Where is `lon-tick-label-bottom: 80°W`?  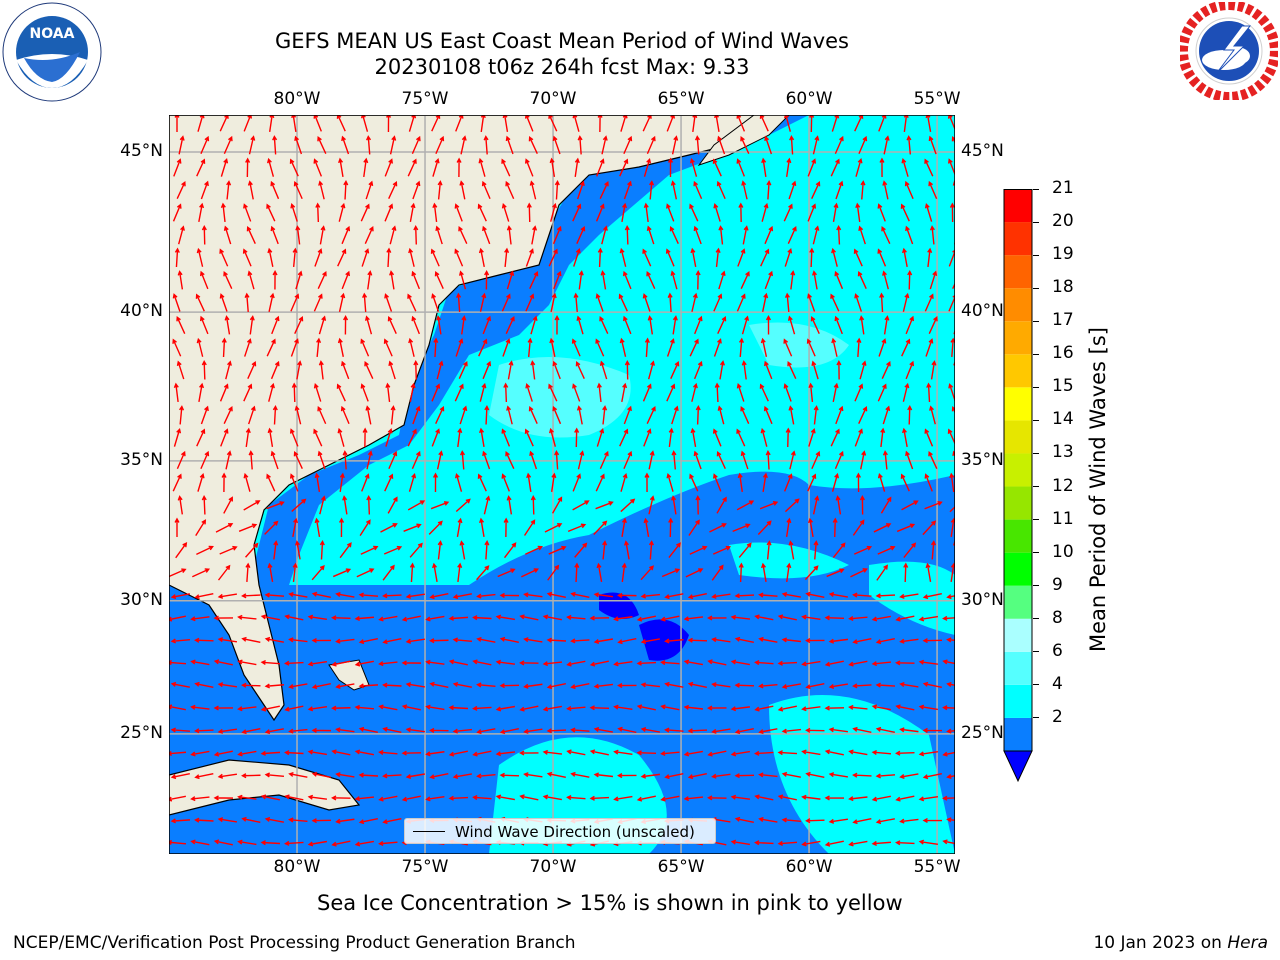 lon-tick-label-bottom: 80°W is located at coordinates (297, 867).